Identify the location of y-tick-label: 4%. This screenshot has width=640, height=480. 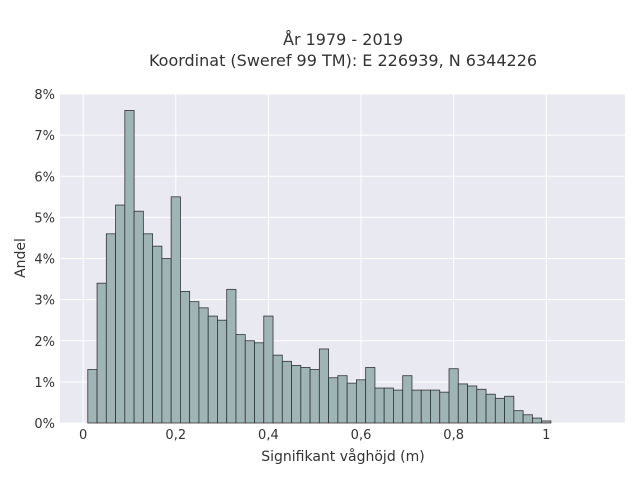
(44, 260).